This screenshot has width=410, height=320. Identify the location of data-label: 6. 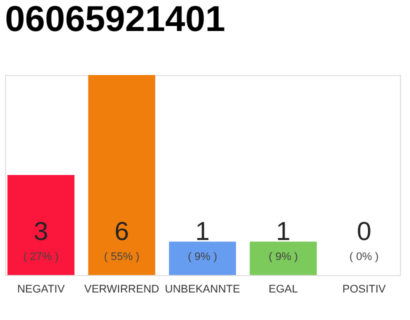
(121, 231).